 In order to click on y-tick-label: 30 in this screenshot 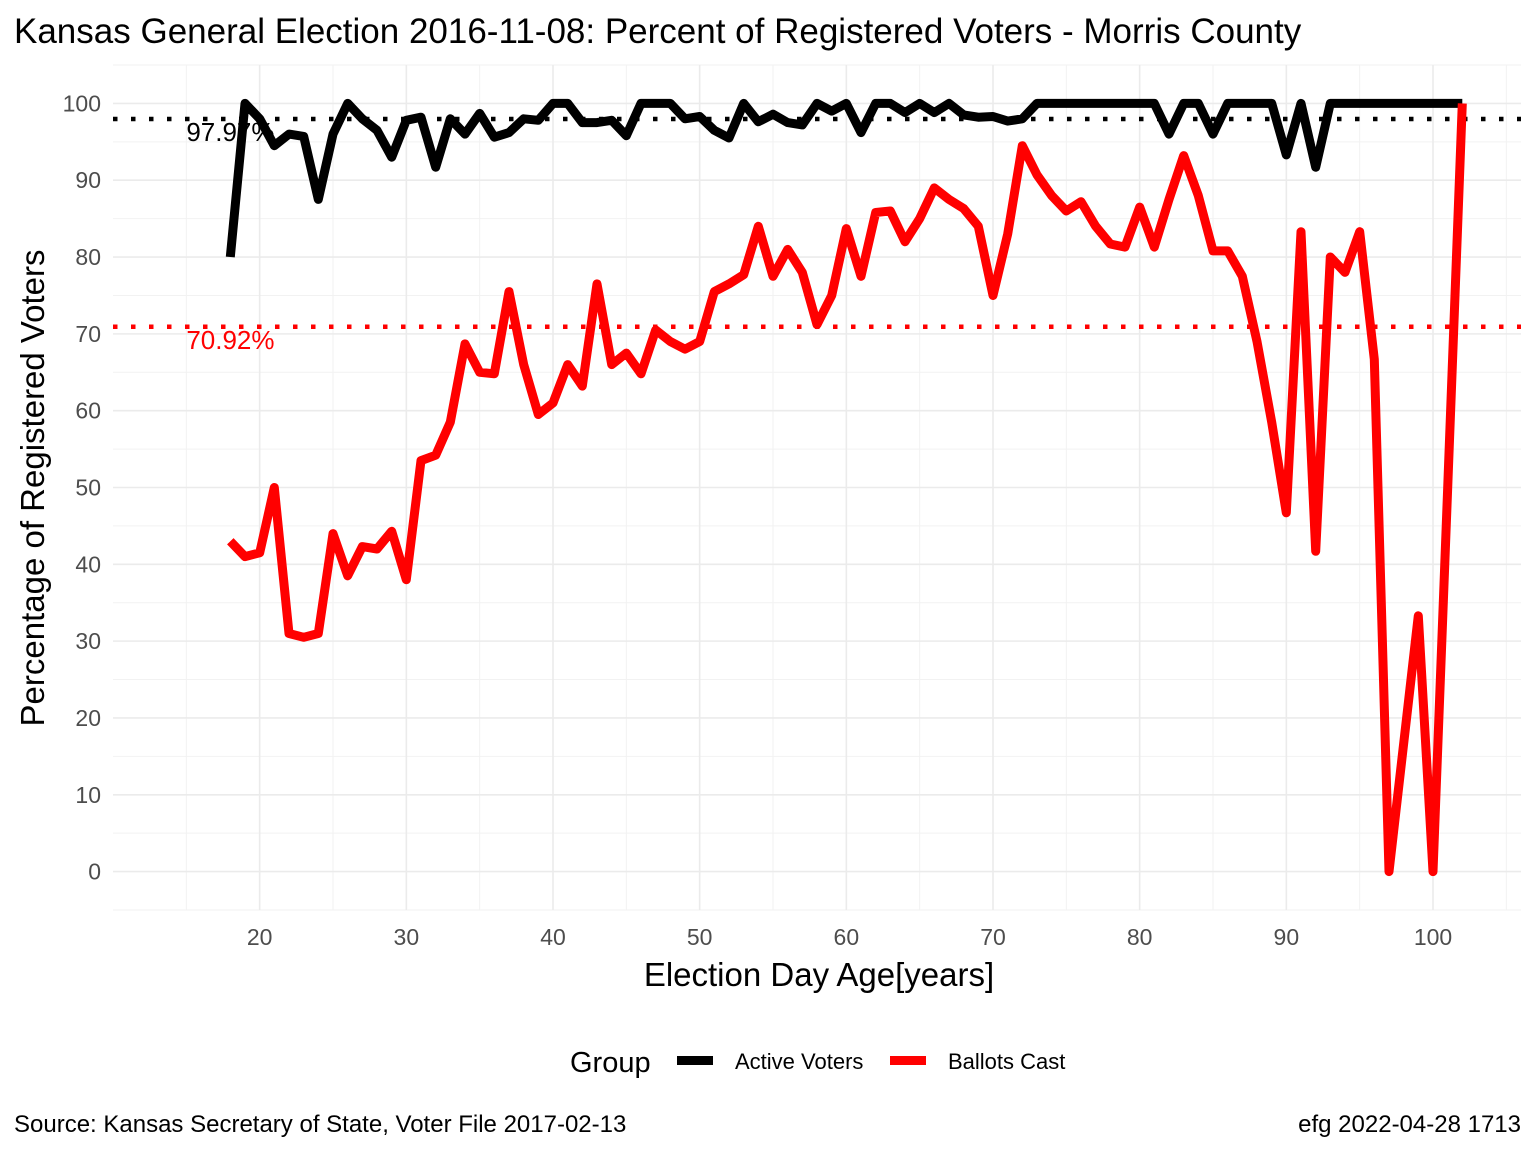, I will do `click(88, 641)`.